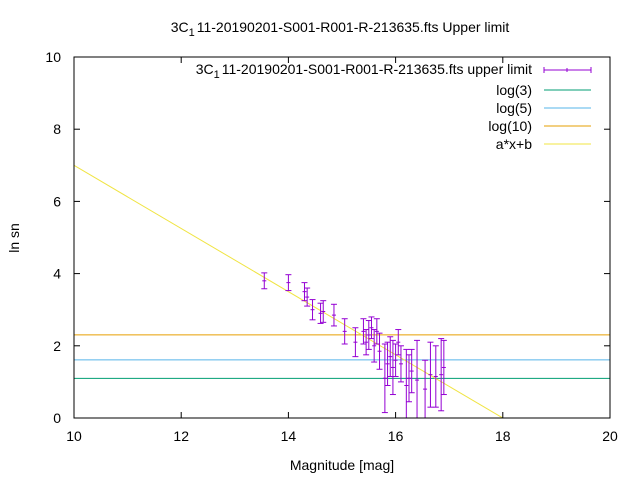  Describe the element at coordinates (57, 346) in the screenshot. I see `y-tick-label: 2` at that location.